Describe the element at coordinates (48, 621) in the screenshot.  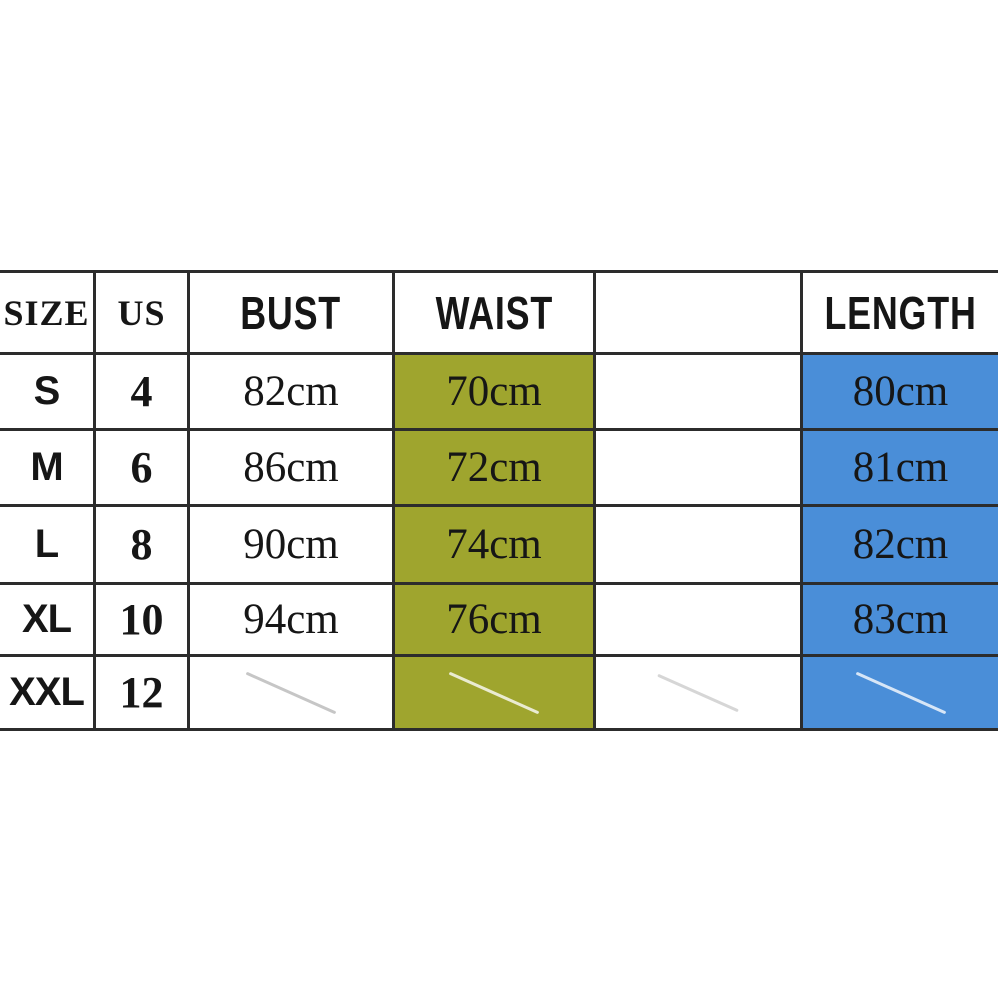
I see `cell-size: XL` at that location.